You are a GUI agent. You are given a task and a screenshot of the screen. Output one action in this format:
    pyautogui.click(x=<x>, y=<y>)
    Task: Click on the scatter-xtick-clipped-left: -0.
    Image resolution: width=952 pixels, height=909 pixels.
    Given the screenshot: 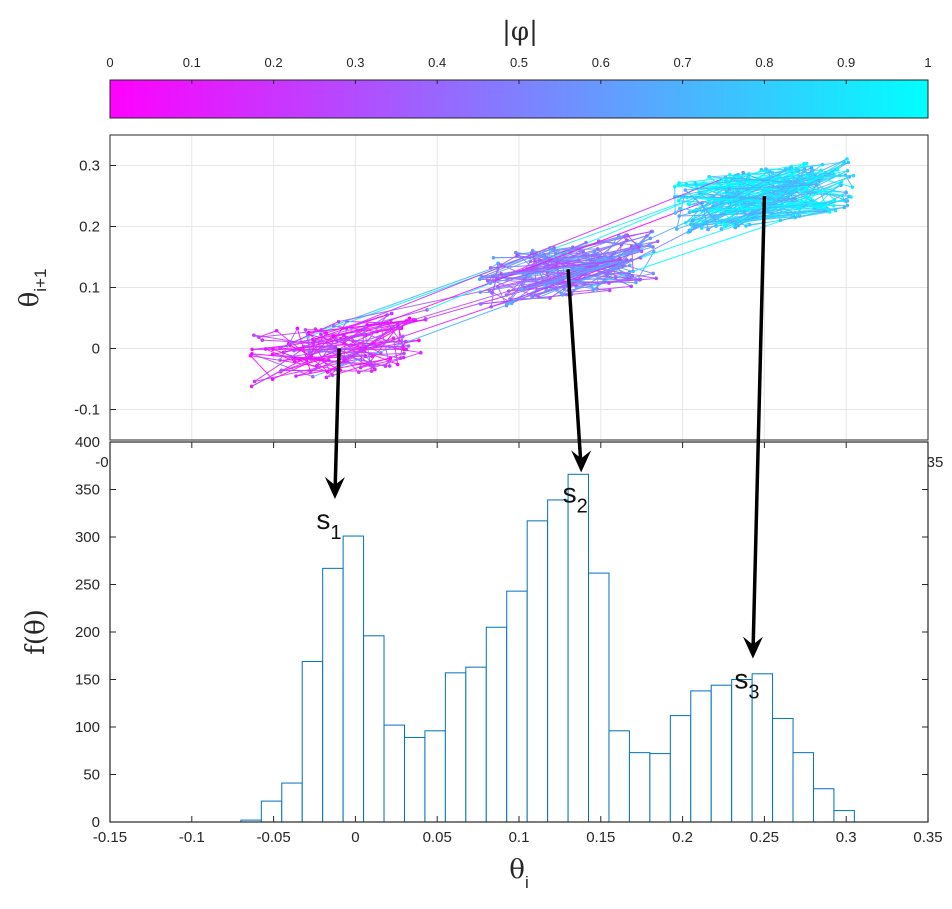 What is the action you would take?
    pyautogui.click(x=104, y=462)
    